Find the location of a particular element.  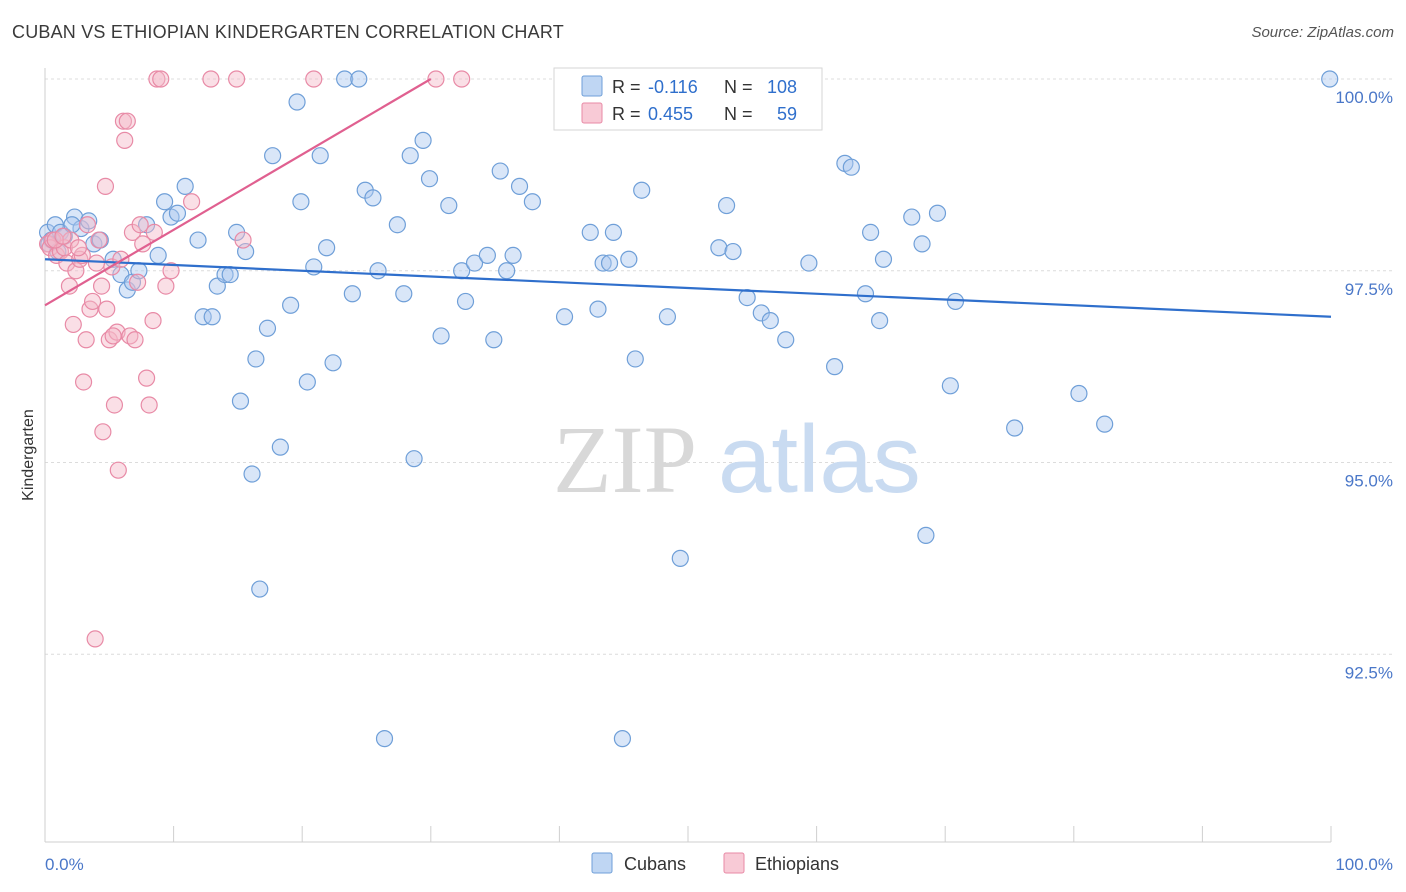

stats-legend-n-label-ethiopians: N = is located at coordinates (738, 114).